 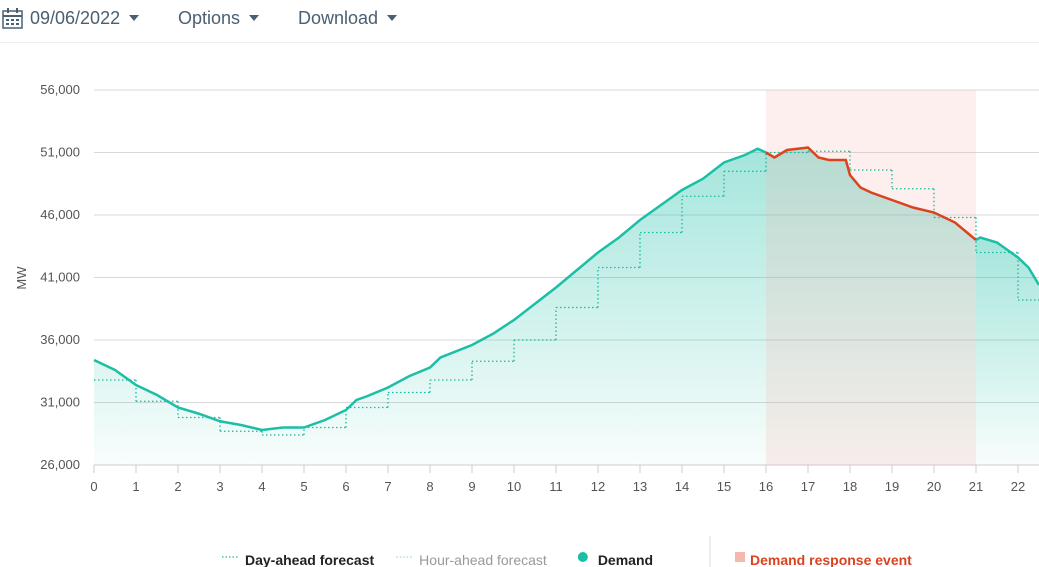 What do you see at coordinates (93, 486) in the screenshot?
I see `x-tick-label: 0` at bounding box center [93, 486].